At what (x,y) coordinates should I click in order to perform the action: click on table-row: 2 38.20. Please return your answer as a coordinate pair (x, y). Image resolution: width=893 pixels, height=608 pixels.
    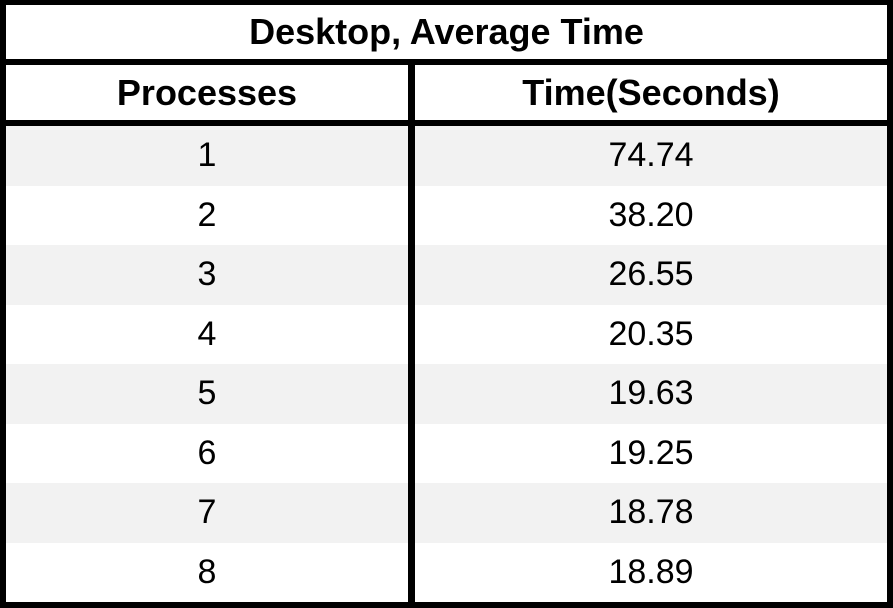
    Looking at the image, I should click on (446, 215).